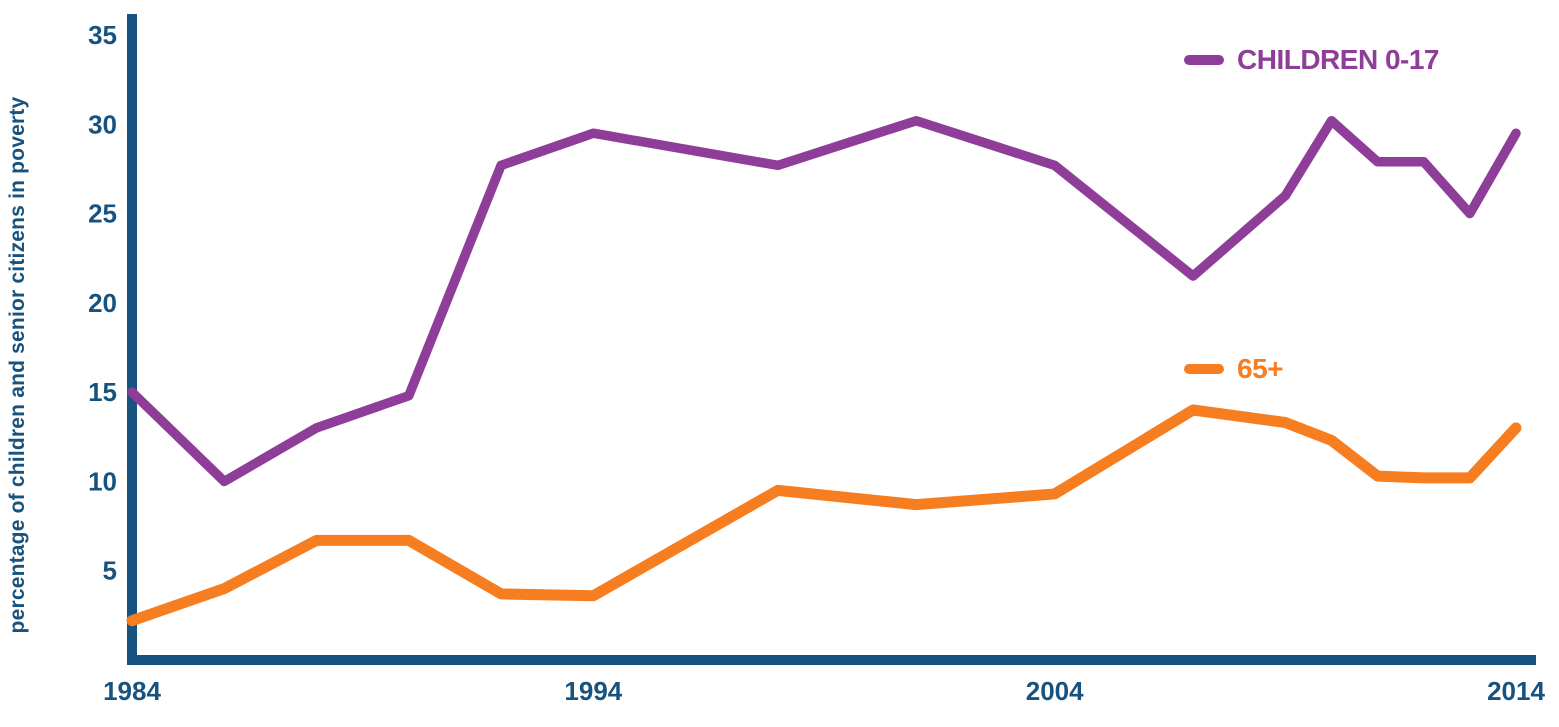 This screenshot has width=1559, height=727. What do you see at coordinates (1234, 369) in the screenshot?
I see `legend-item-seniors: 65+` at bounding box center [1234, 369].